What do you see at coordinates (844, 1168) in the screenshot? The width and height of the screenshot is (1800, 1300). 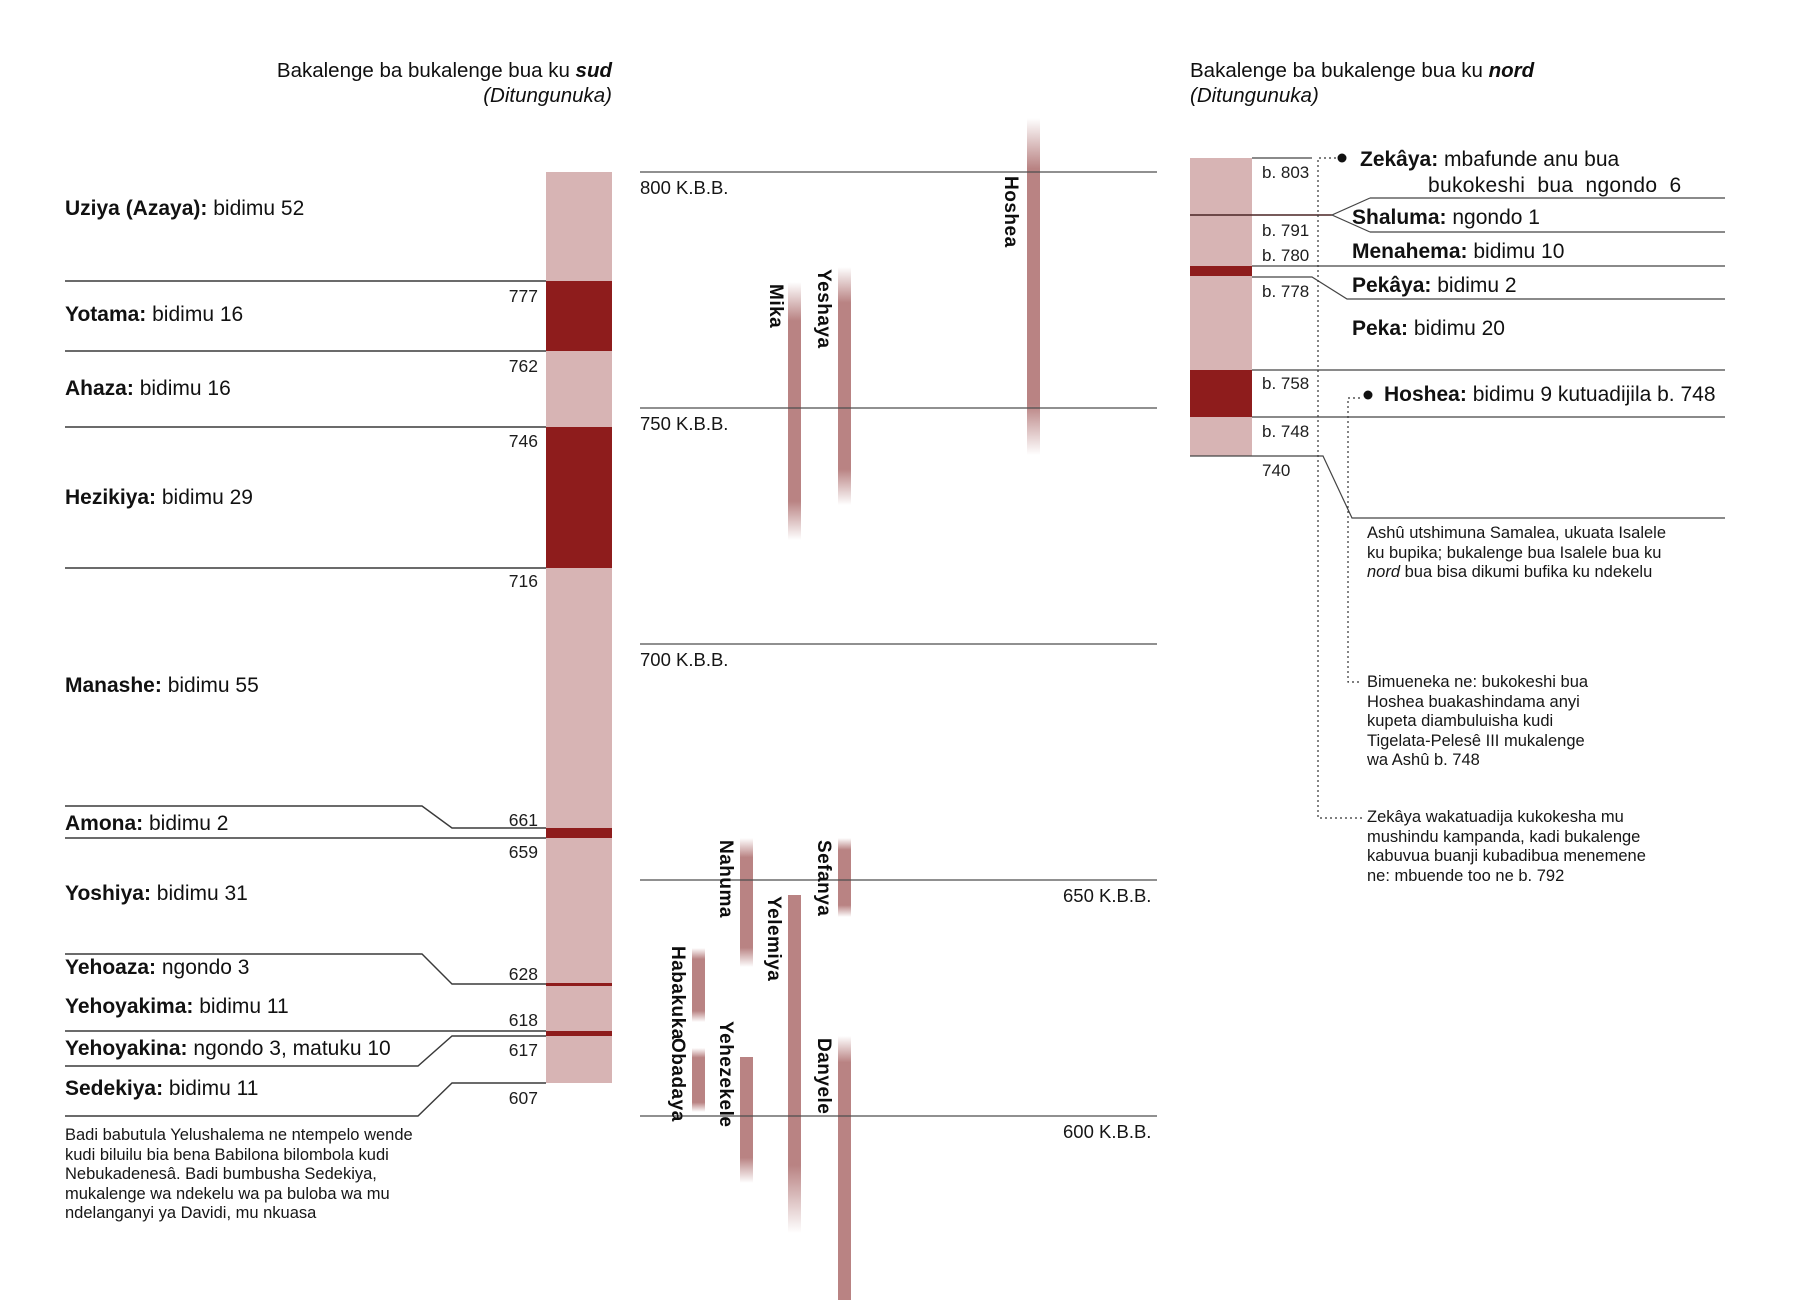 I see `prophet-bar-danyele` at bounding box center [844, 1168].